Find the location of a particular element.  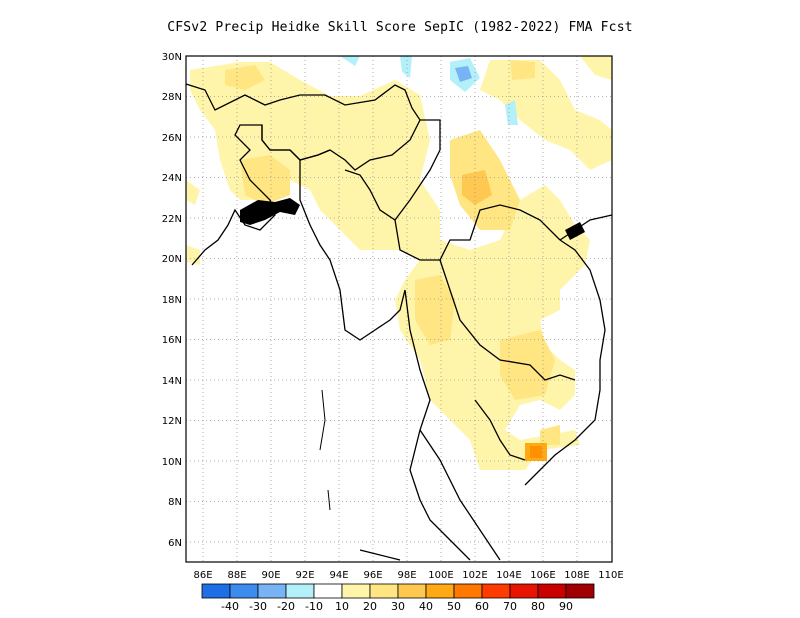

vietnam-coast is located at coordinates (565, 362).